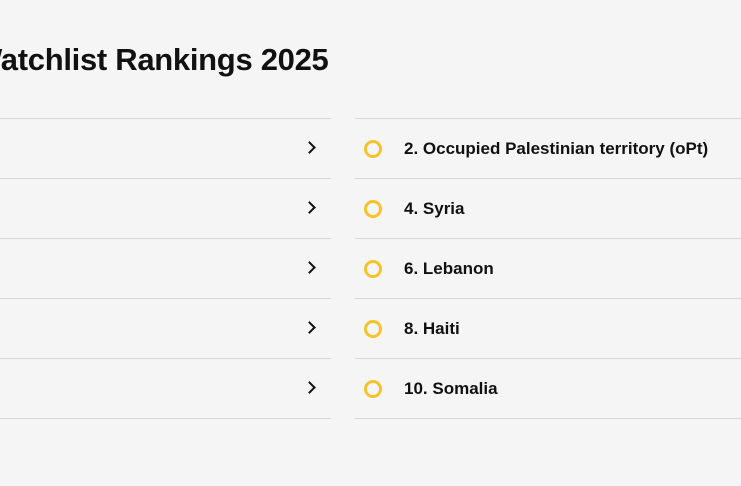 Image resolution: width=741 pixels, height=486 pixels. Describe the element at coordinates (434, 208) in the screenshot. I see `item-label: 4. Syria` at that location.